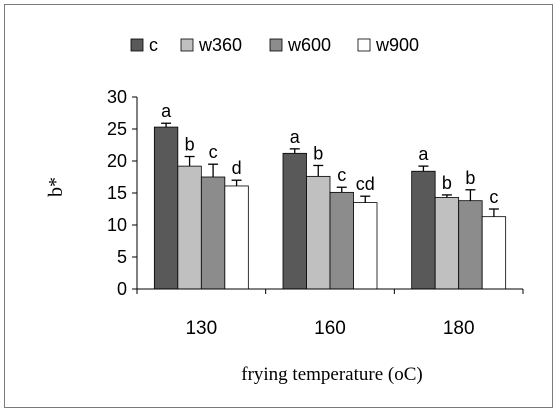  I want to click on data-label: cd, so click(365, 184).